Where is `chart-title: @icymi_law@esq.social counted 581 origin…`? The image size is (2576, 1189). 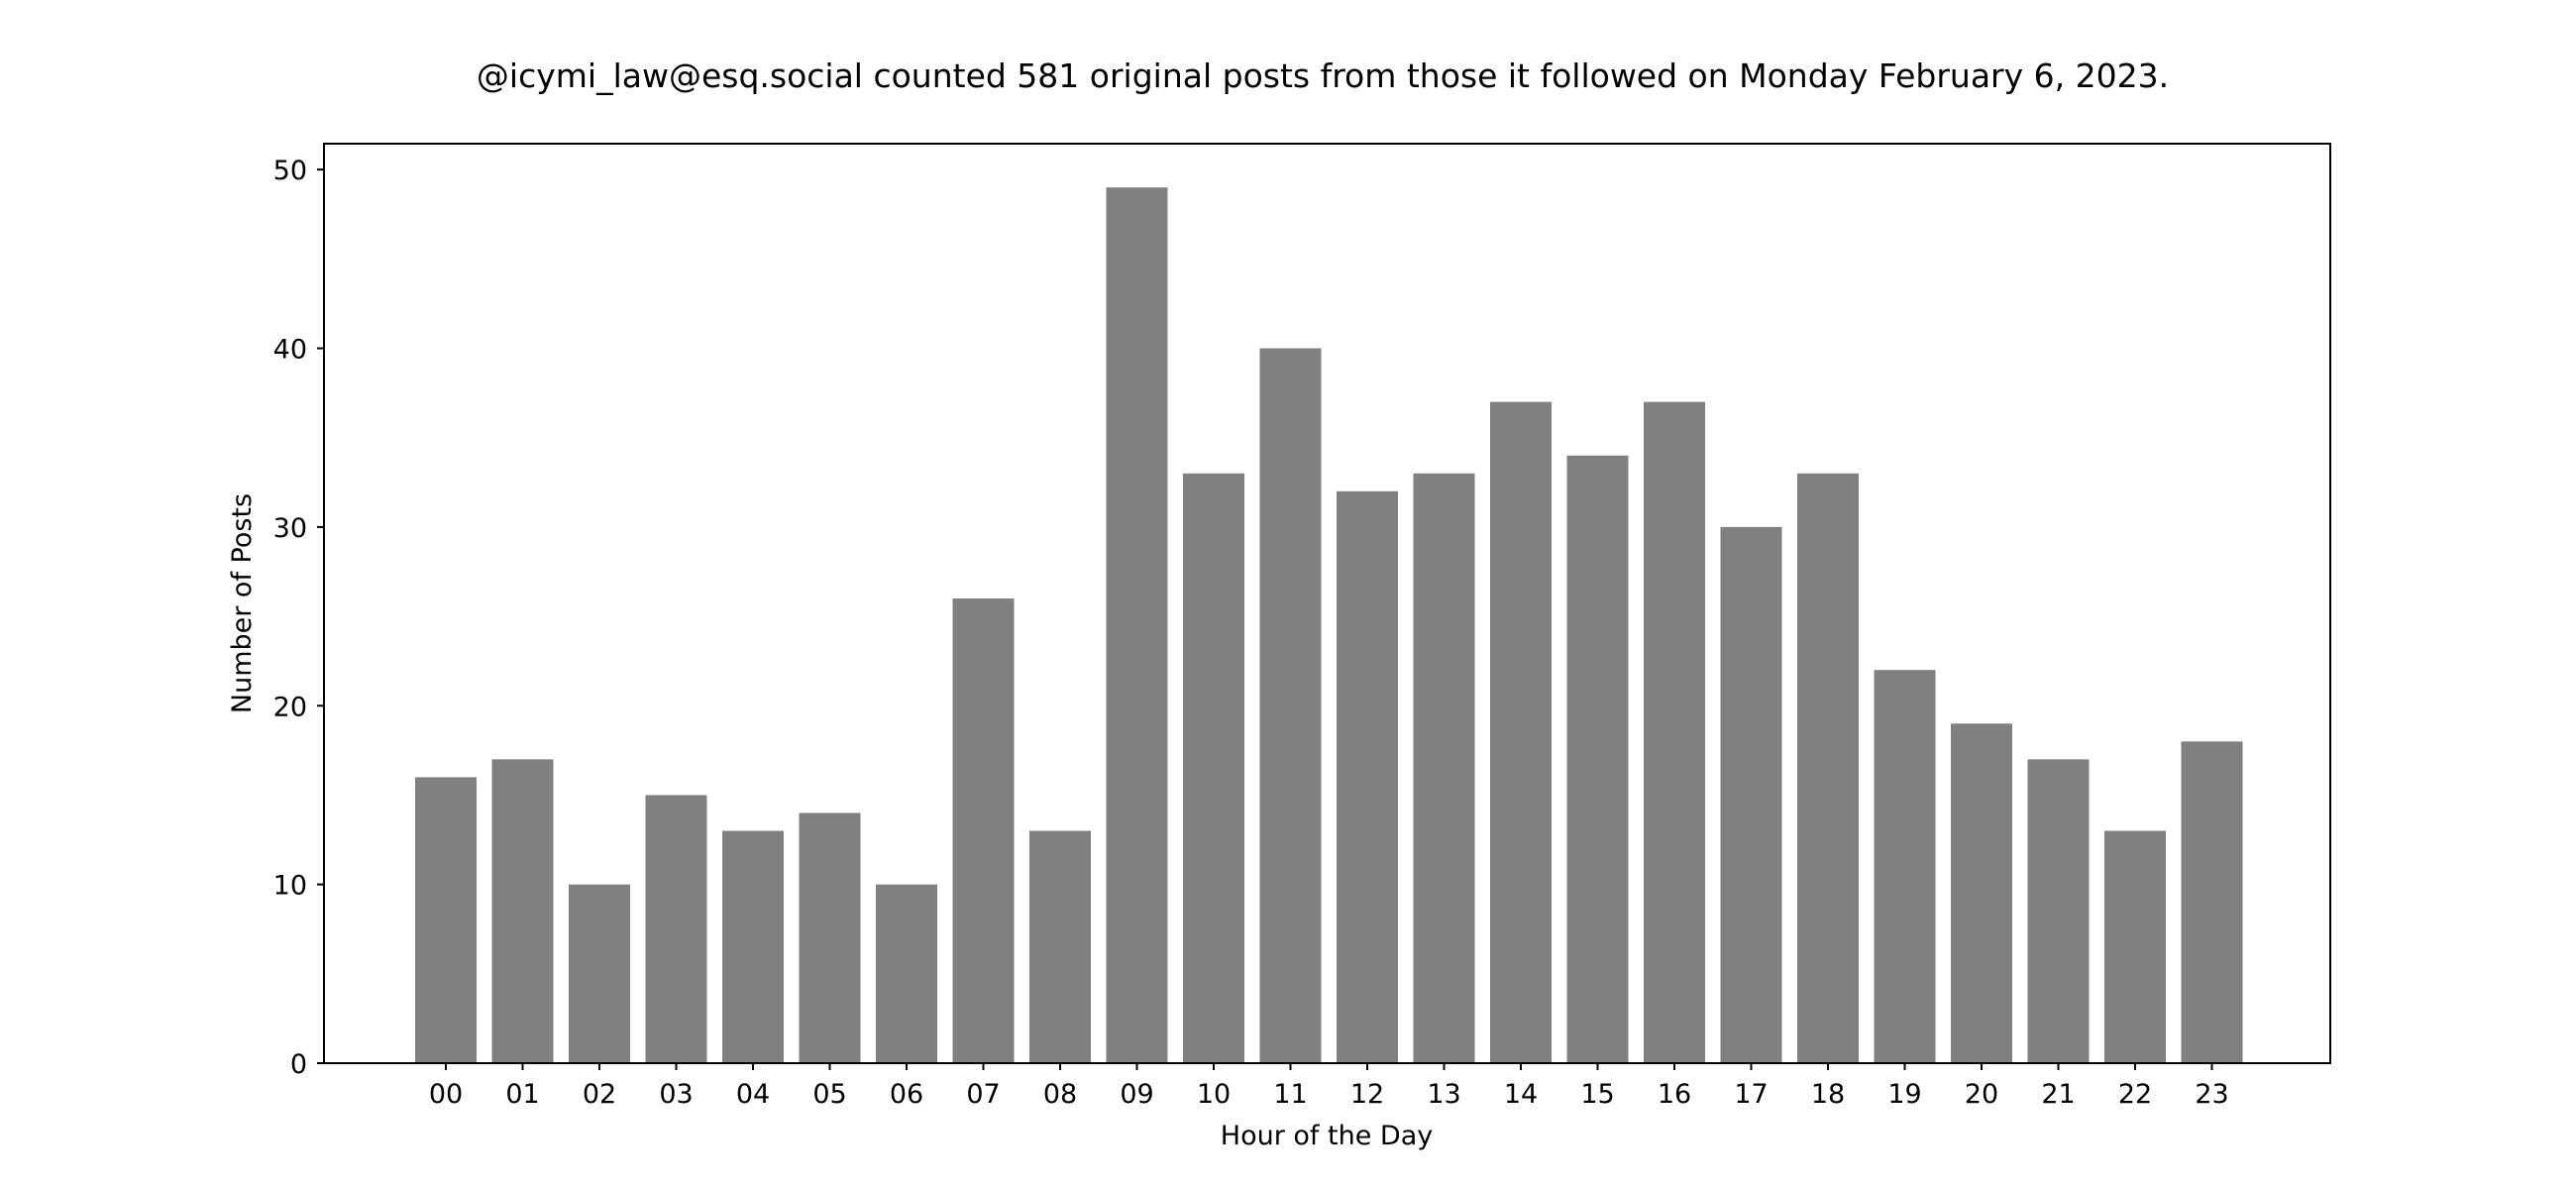 chart-title: @icymi_law@esq.social counted 581 origin… is located at coordinates (1323, 75).